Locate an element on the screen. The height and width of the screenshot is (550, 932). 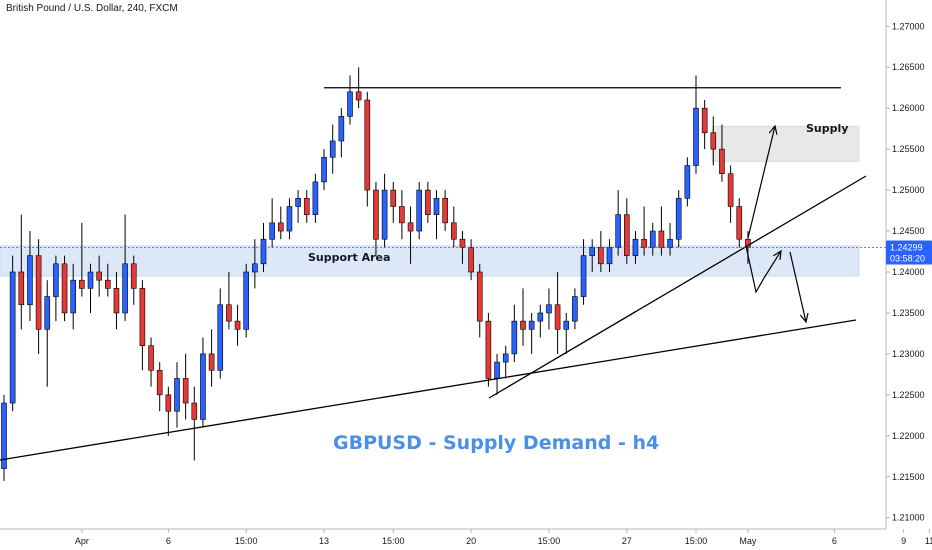
price-axis-bg is located at coordinates (909, 275).